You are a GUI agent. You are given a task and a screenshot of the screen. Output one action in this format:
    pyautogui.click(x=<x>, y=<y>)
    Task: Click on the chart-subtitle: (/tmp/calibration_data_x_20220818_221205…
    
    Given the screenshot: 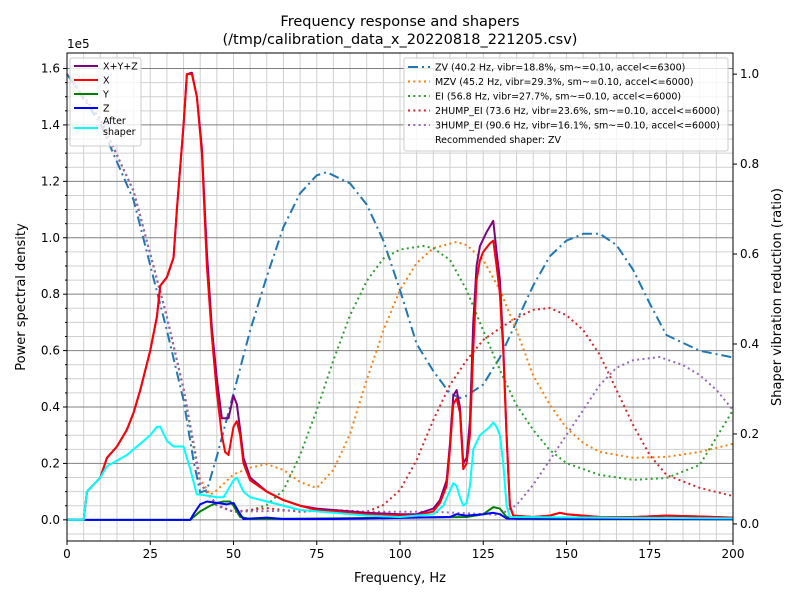 What is the action you would take?
    pyautogui.click(x=400, y=40)
    